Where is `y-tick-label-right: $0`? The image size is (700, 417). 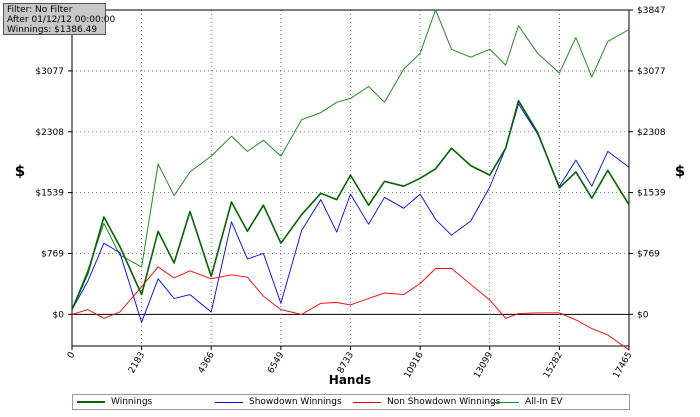
y-tick-label-right: $0 is located at coordinates (643, 315).